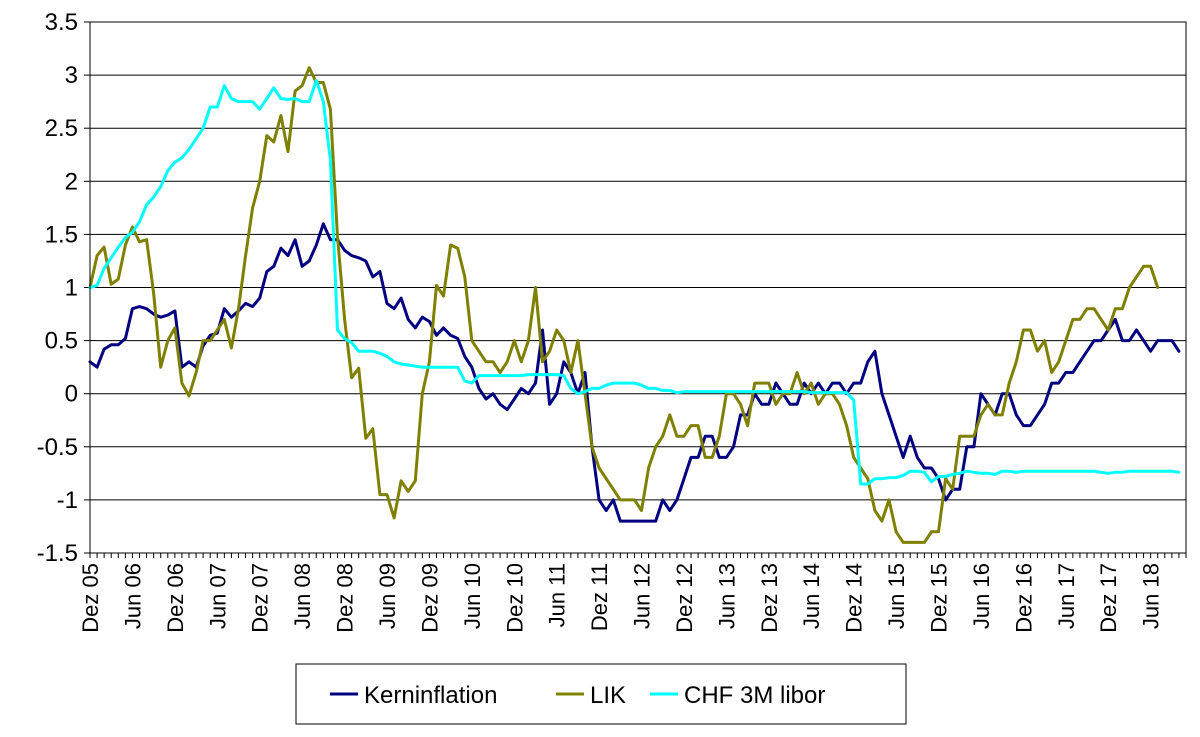 This screenshot has width=1200, height=737. I want to click on x-tick-label: Dez 16, so click(1023, 598).